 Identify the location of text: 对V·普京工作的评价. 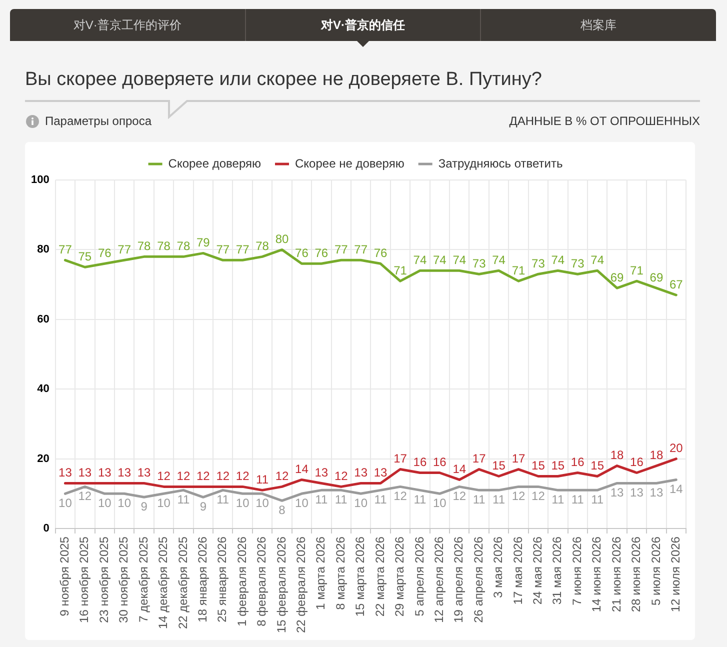
(127, 25).